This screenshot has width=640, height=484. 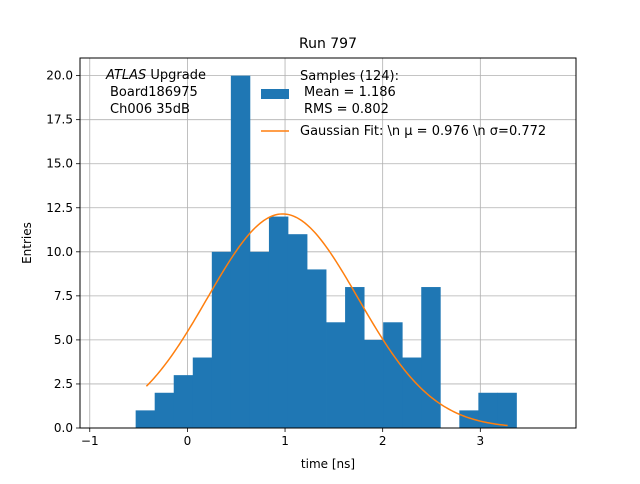 What do you see at coordinates (59, 252) in the screenshot?
I see `y-tick-label: 10.0` at bounding box center [59, 252].